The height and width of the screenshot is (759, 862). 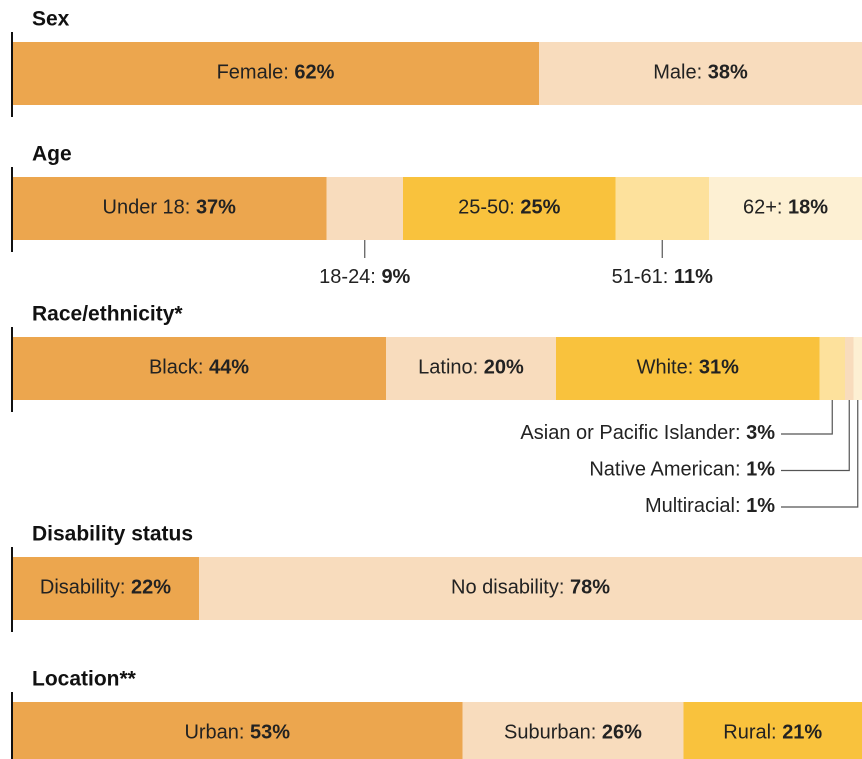 I want to click on segment-value: 11%, so click(x=693, y=277).